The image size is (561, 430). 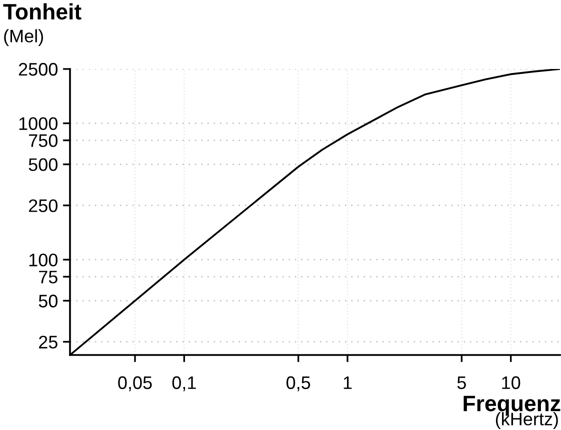 What do you see at coordinates (348, 382) in the screenshot?
I see `x-tick-label: 1` at bounding box center [348, 382].